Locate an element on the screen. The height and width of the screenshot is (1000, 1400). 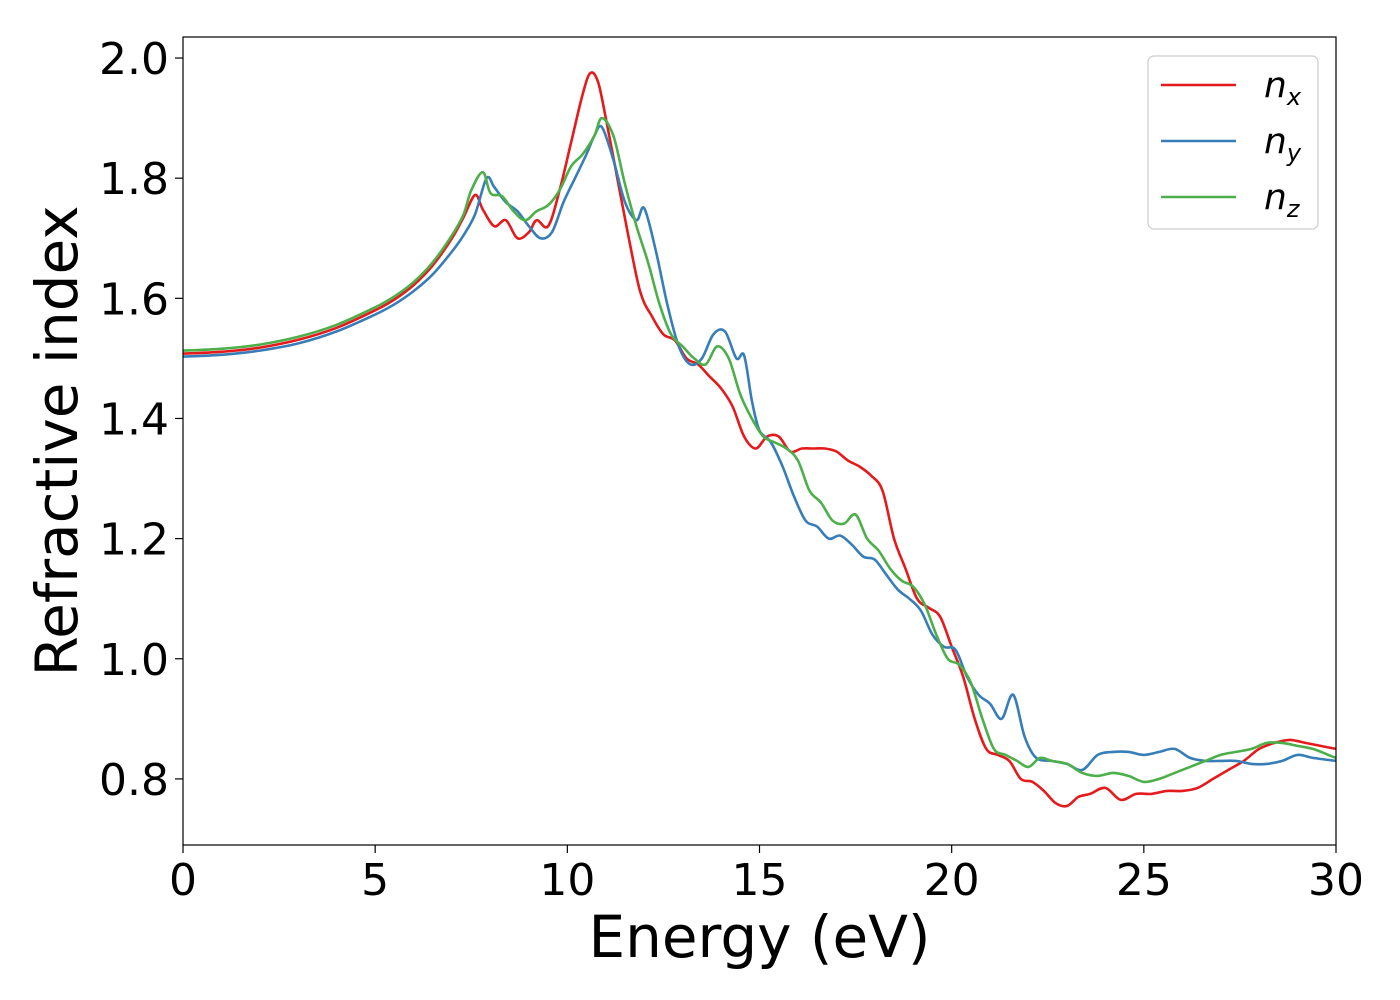
x-tick-label: 30 is located at coordinates (1336, 880).